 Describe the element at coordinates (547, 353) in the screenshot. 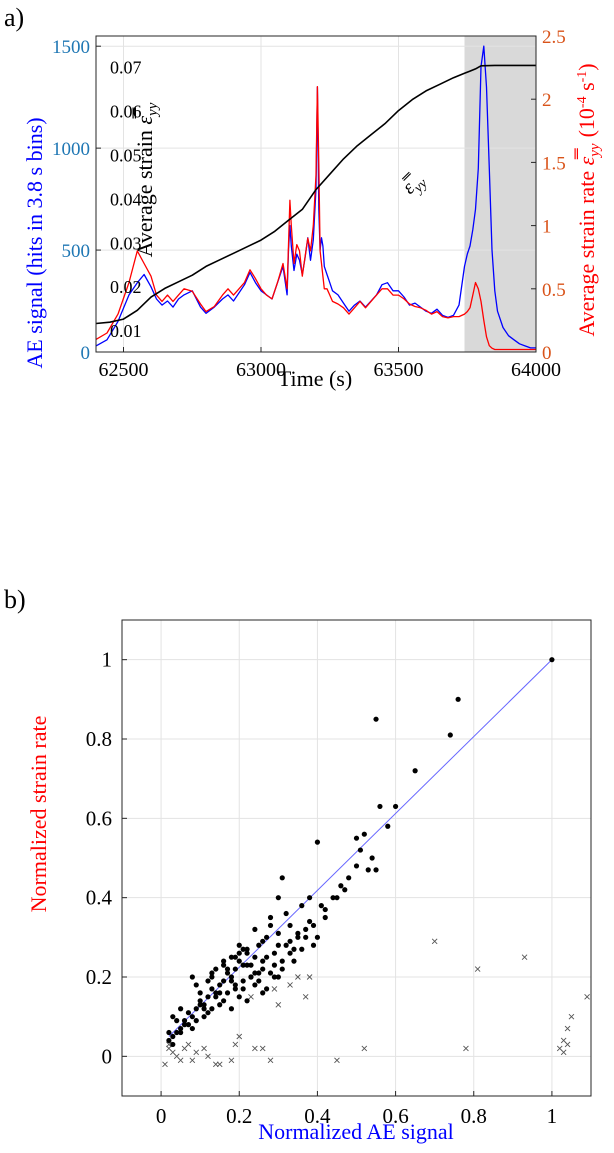

I see `right-tick-label: 0` at that location.